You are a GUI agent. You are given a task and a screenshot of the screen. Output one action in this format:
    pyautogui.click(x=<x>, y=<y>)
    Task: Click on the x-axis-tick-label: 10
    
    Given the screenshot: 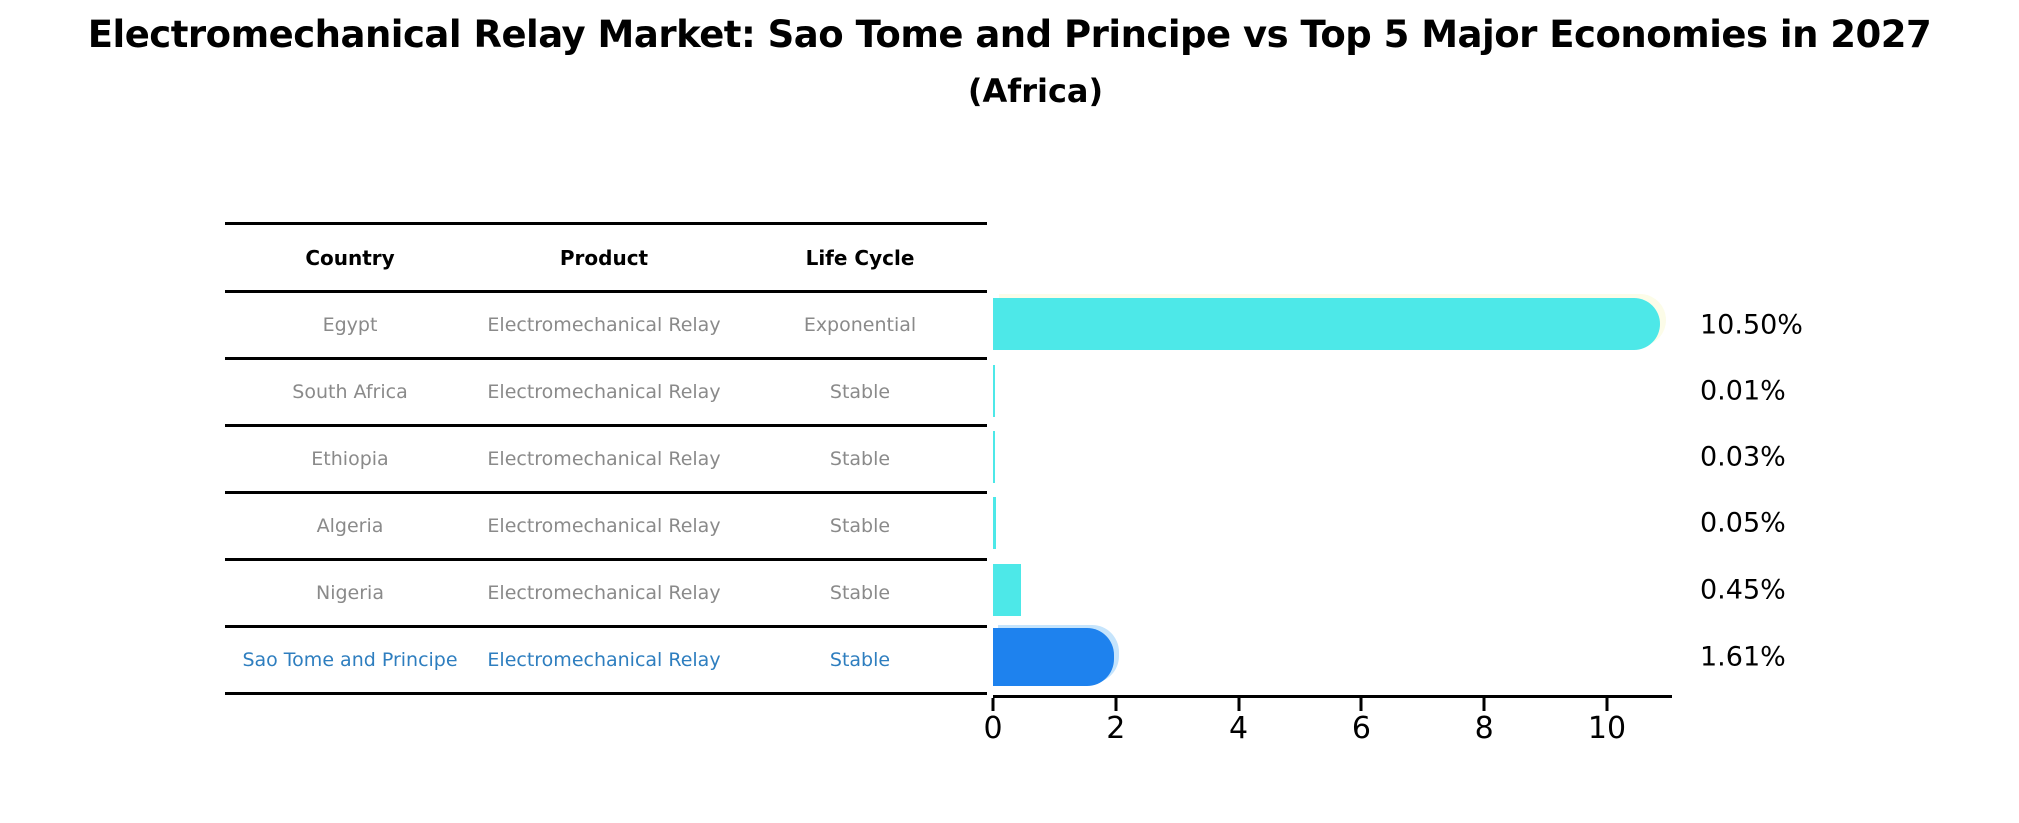 What is the action you would take?
    pyautogui.click(x=1607, y=728)
    